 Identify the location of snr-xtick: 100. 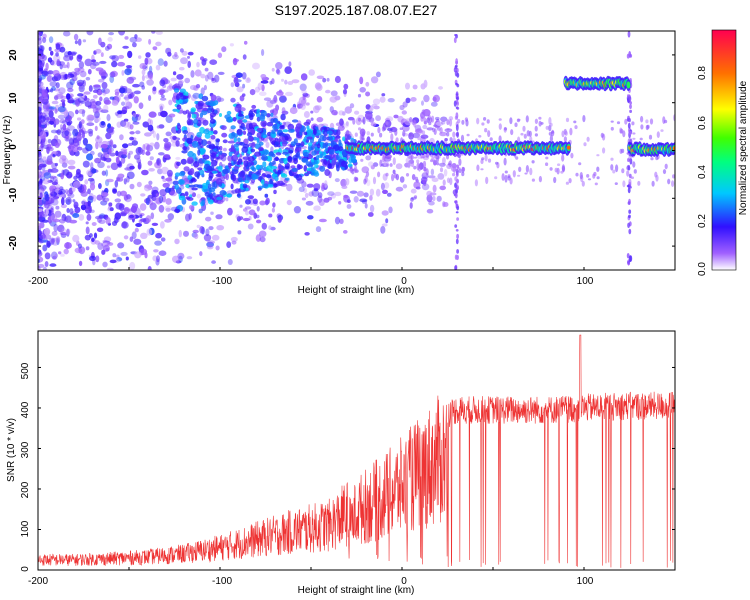
(585, 581).